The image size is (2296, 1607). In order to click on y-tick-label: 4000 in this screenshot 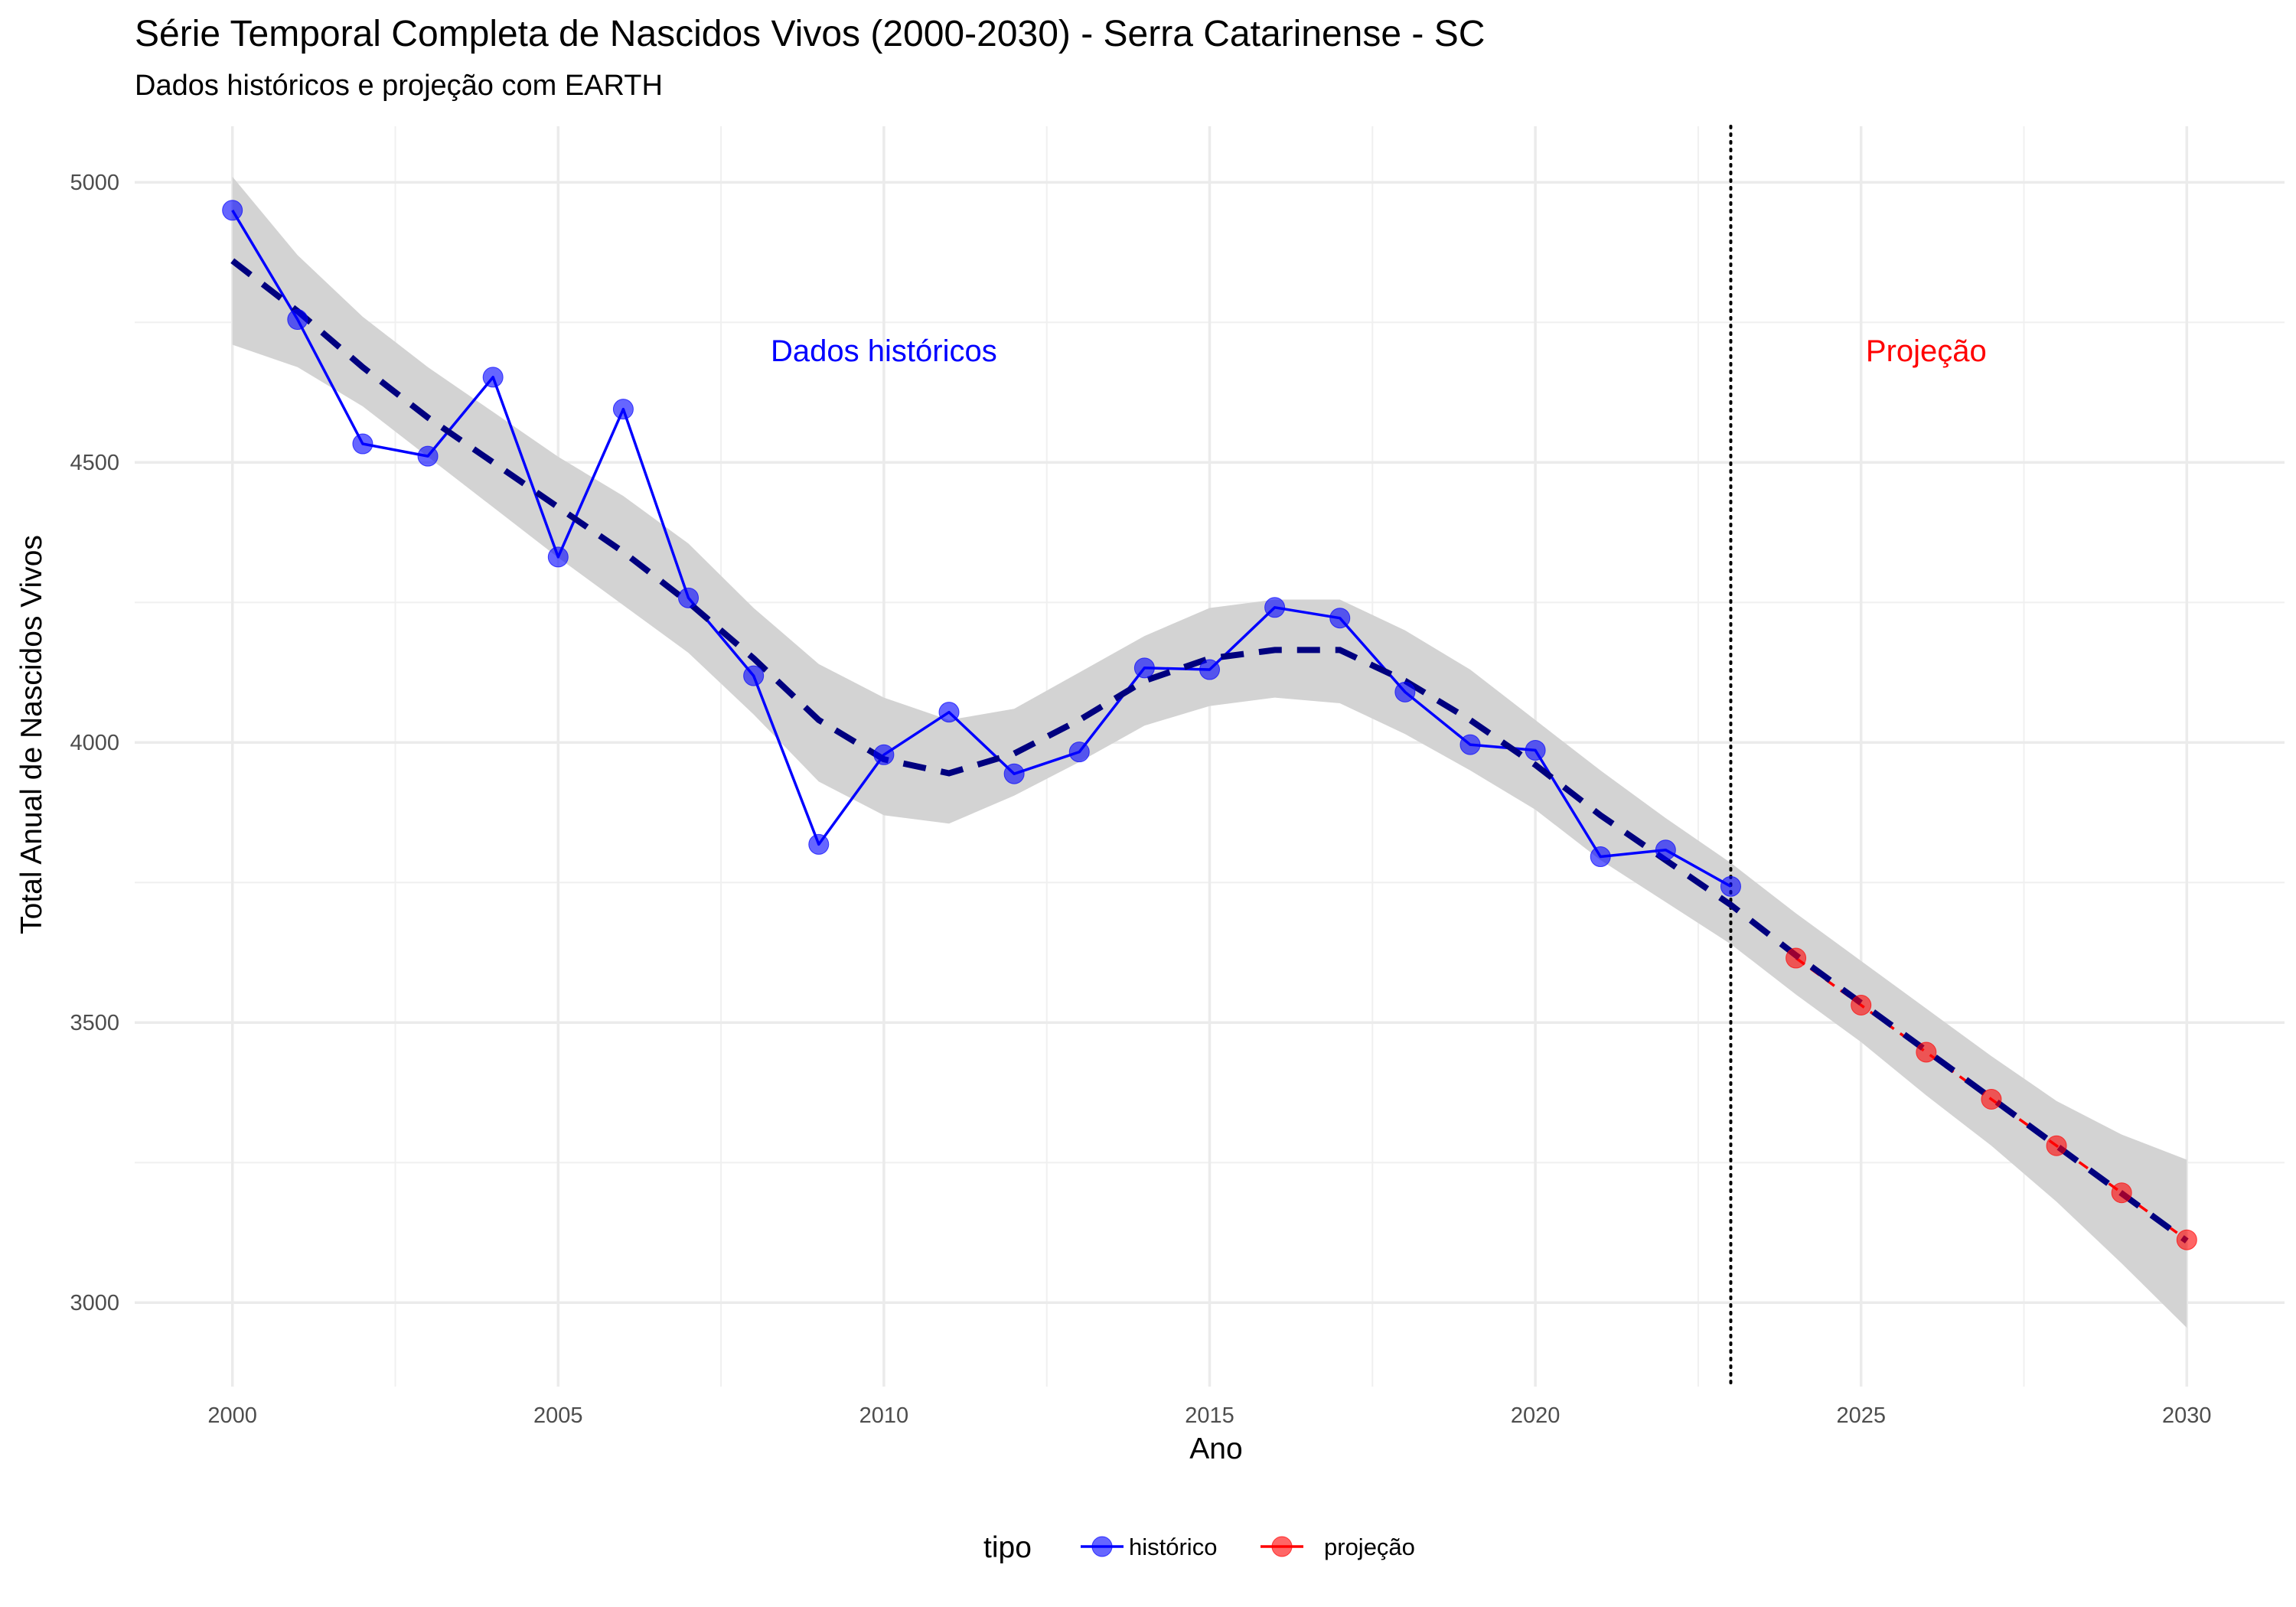, I will do `click(94, 743)`.